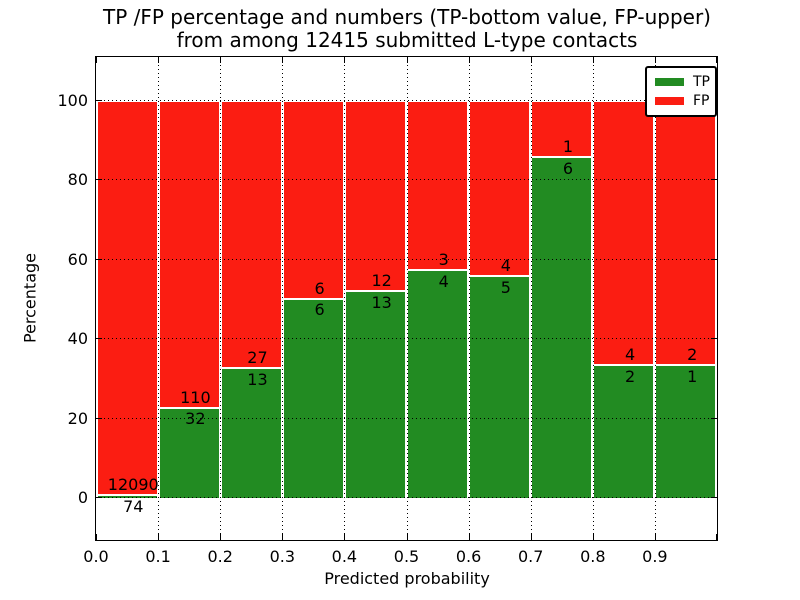  Describe the element at coordinates (319, 288) in the screenshot. I see `bar-count-label-fp: 6` at that location.